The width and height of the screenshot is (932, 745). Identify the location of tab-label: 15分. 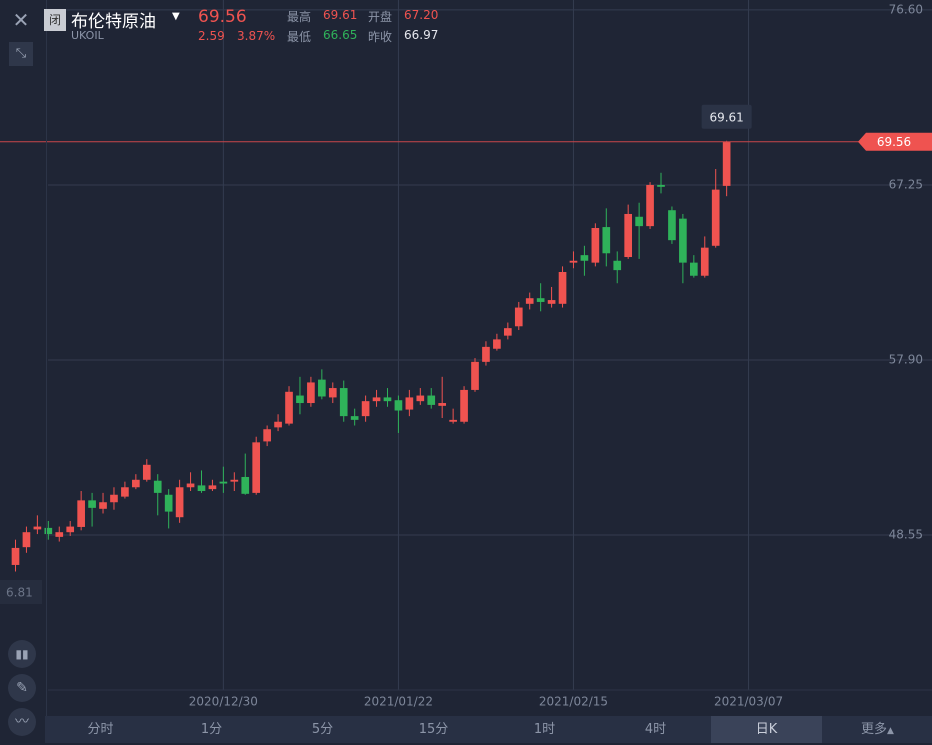
(433, 729).